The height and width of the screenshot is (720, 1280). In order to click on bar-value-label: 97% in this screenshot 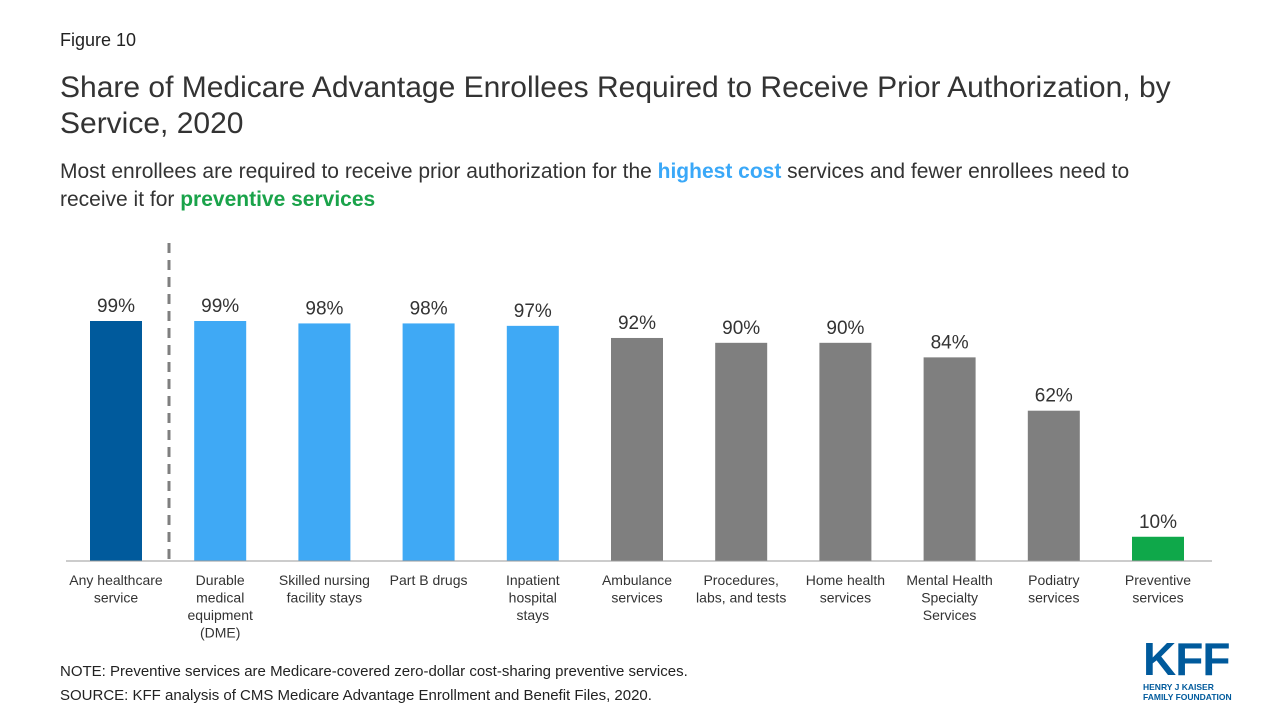, I will do `click(533, 311)`.